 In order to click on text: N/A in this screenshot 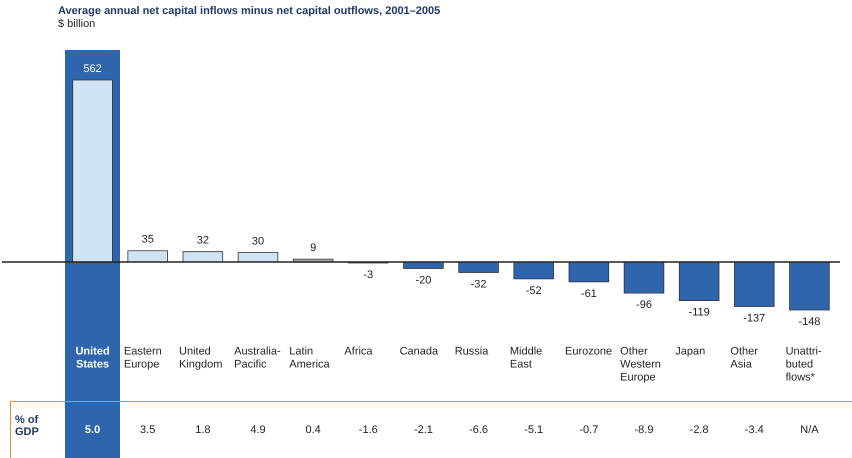, I will do `click(809, 430)`.